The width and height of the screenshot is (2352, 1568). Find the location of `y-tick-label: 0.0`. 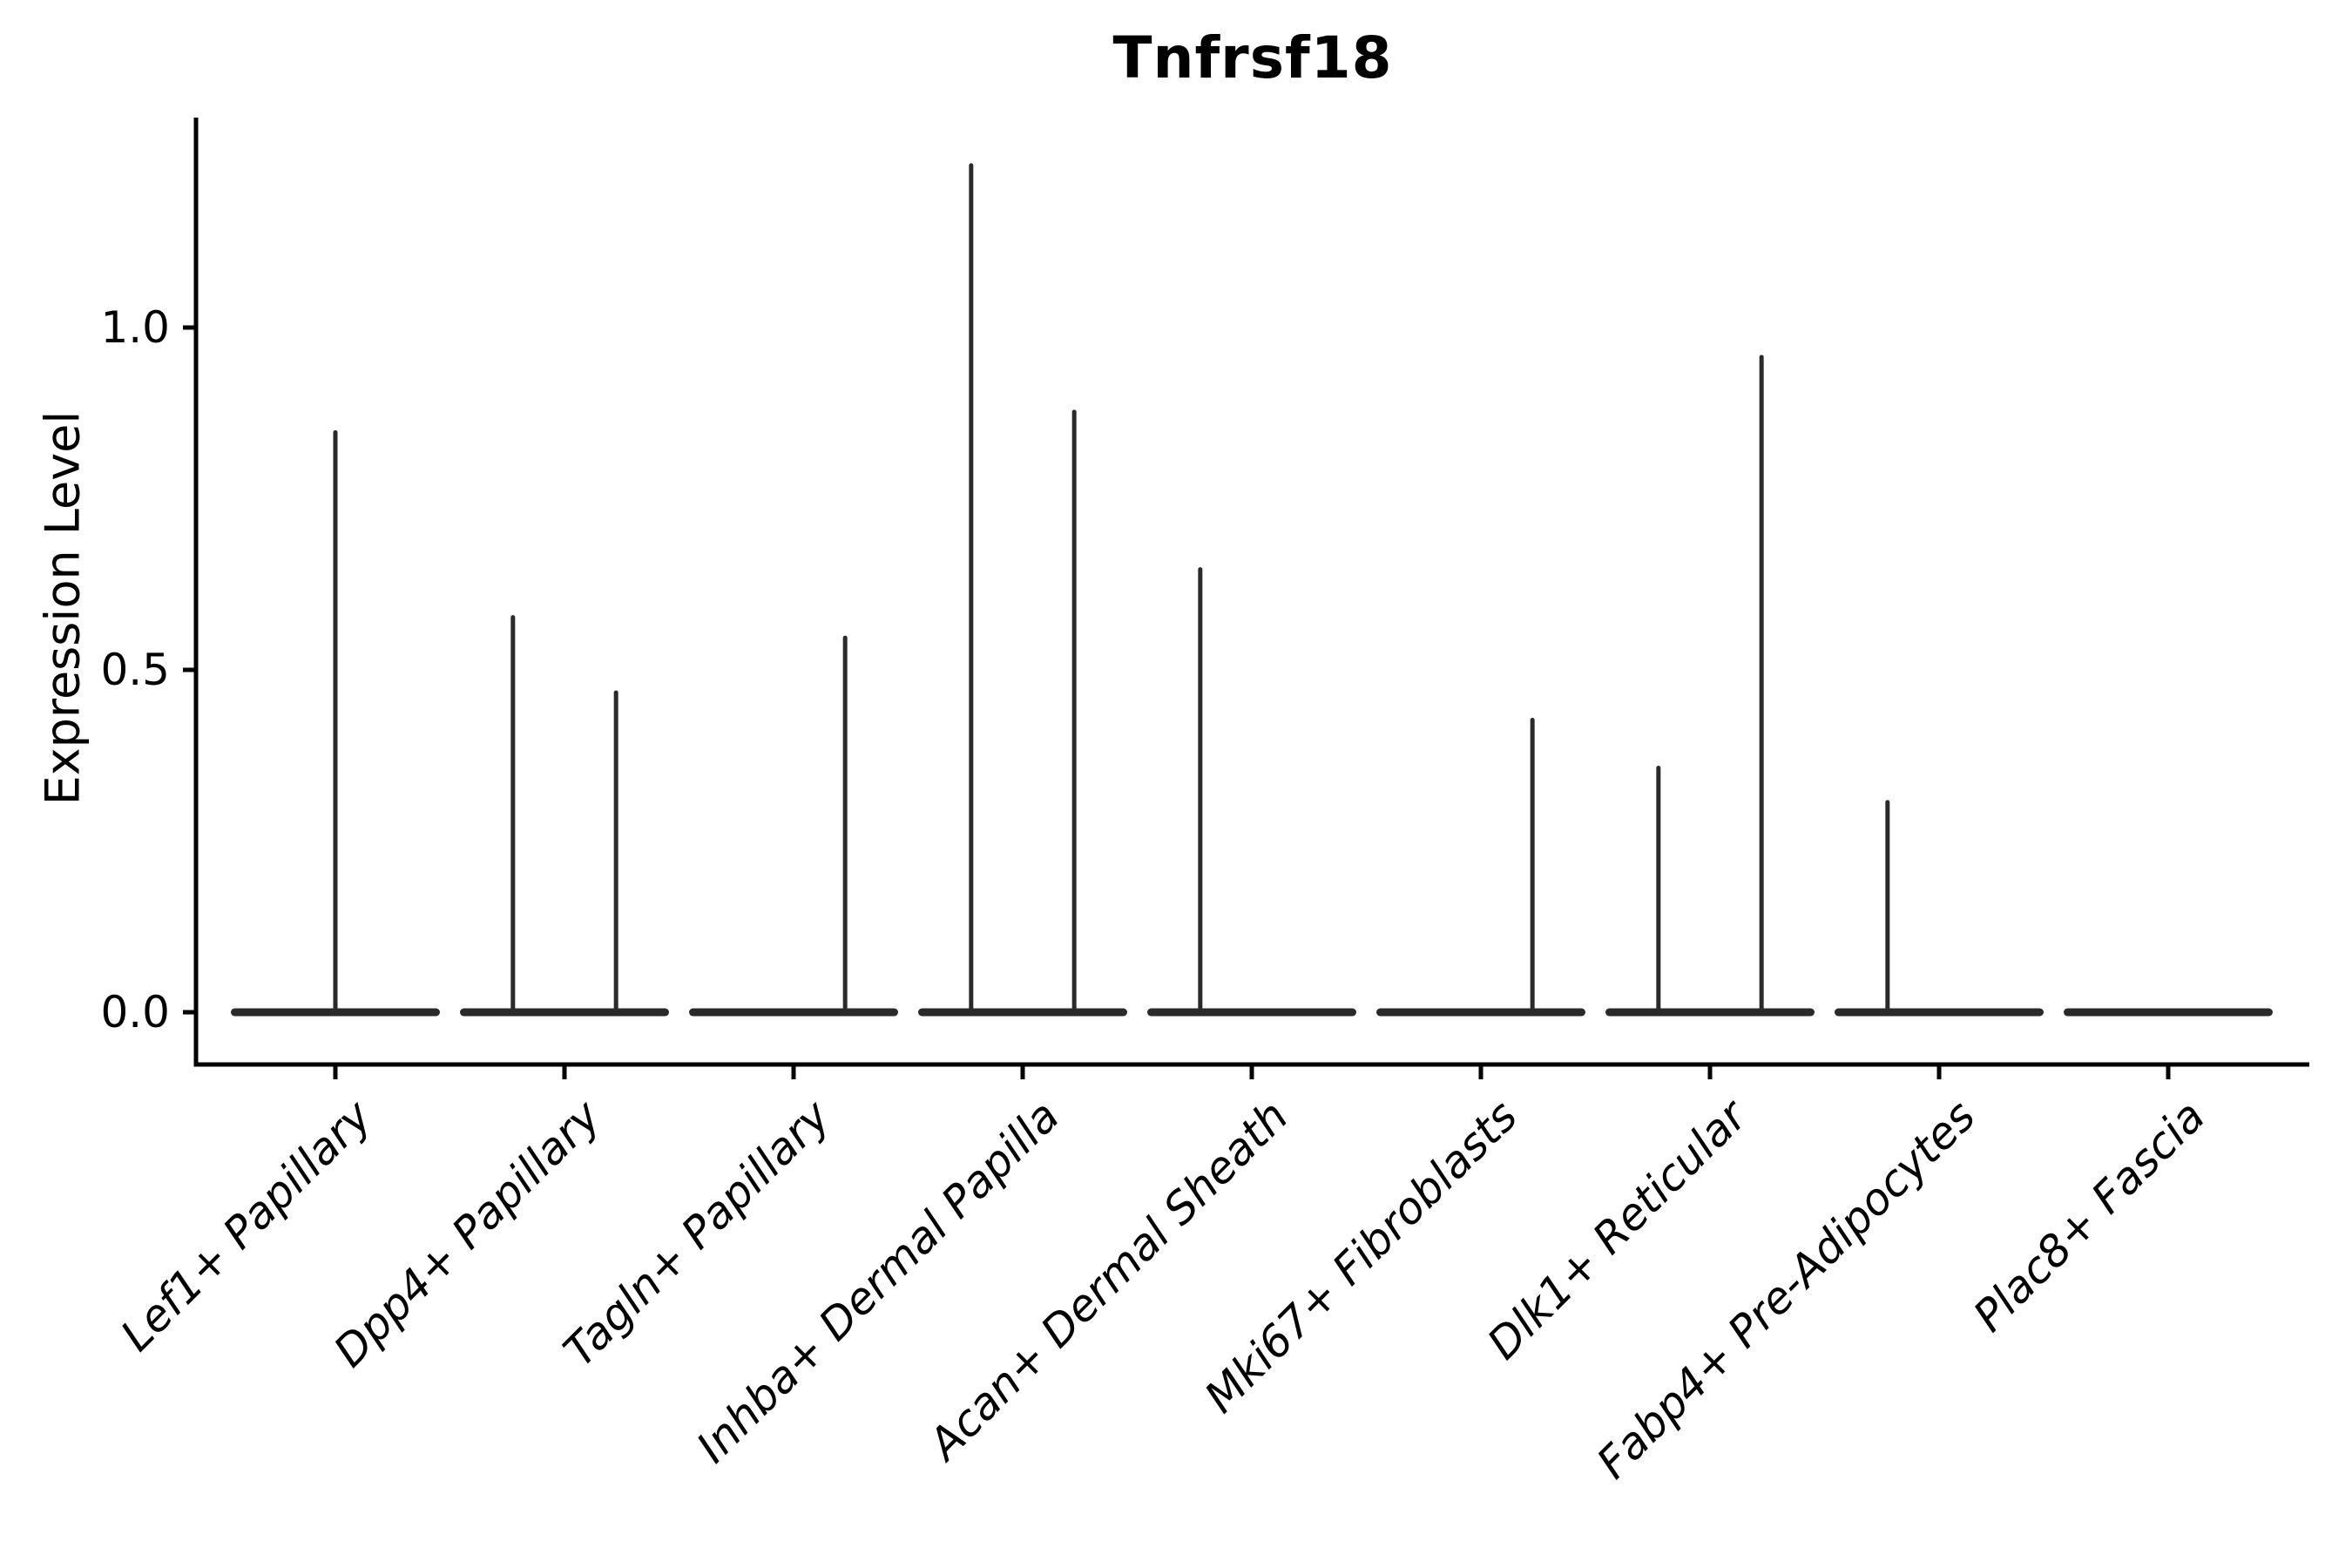

y-tick-label: 0.0 is located at coordinates (135, 1012).